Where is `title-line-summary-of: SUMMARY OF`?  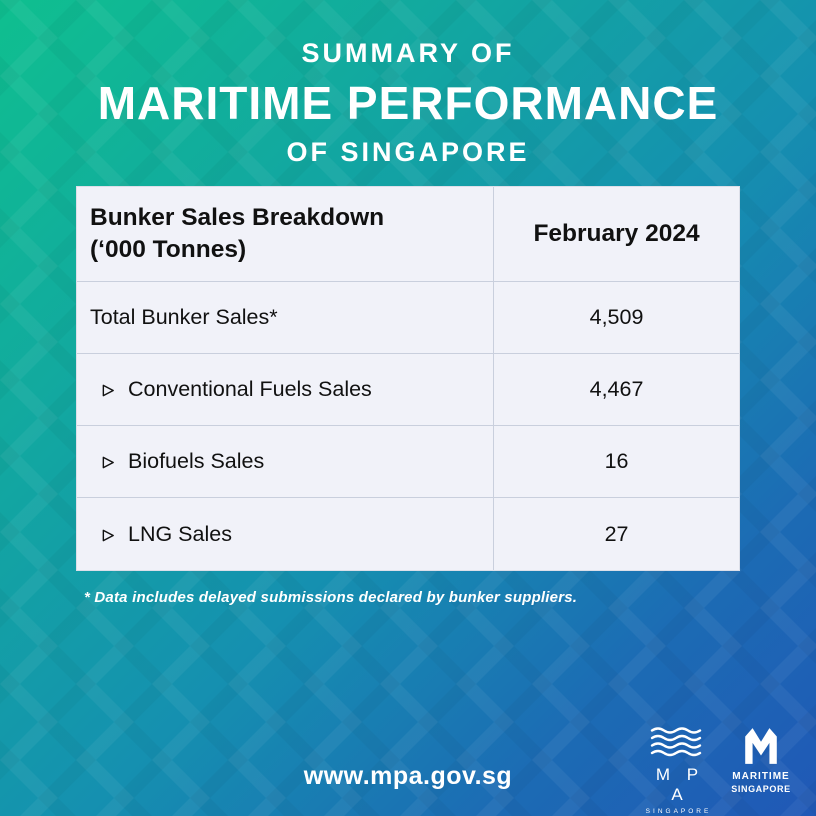
title-line-summary-of: SUMMARY OF is located at coordinates (408, 53).